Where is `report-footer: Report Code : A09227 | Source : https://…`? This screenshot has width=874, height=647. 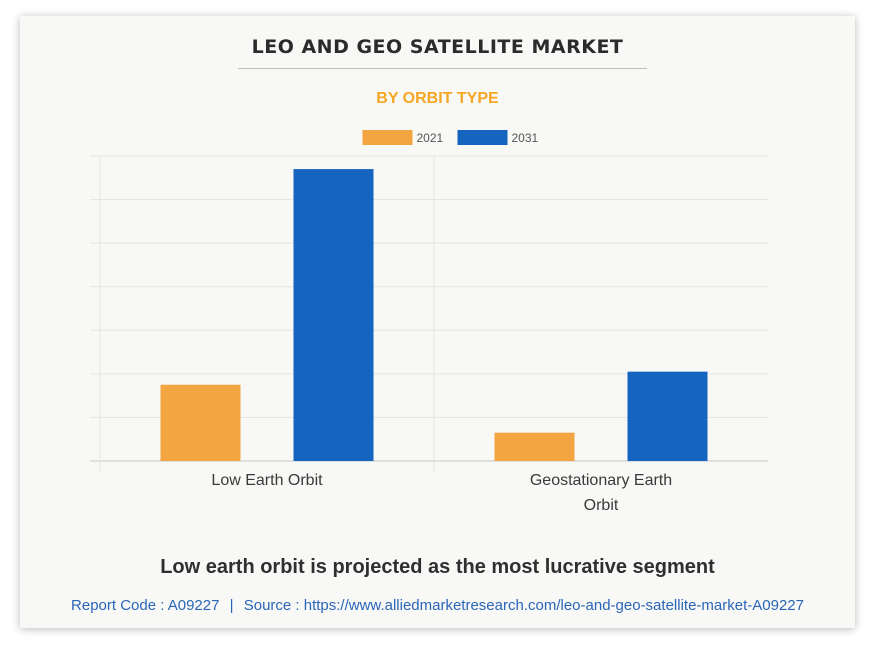 report-footer: Report Code : A09227 | Source : https://… is located at coordinates (437, 605).